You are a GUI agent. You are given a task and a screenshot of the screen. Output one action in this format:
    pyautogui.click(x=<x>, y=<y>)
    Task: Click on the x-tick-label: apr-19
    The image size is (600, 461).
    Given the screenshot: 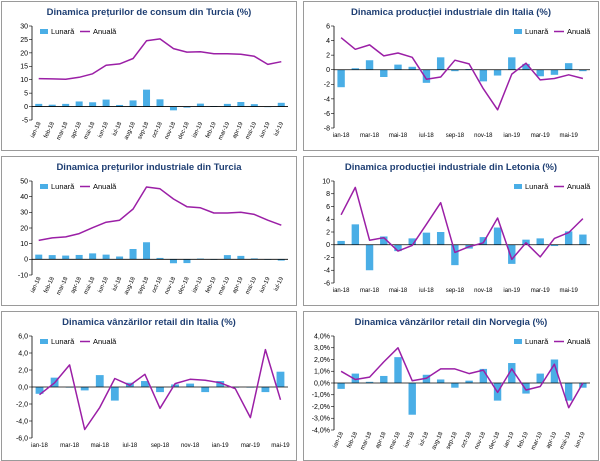 What is the action you would take?
    pyautogui.click(x=238, y=130)
    